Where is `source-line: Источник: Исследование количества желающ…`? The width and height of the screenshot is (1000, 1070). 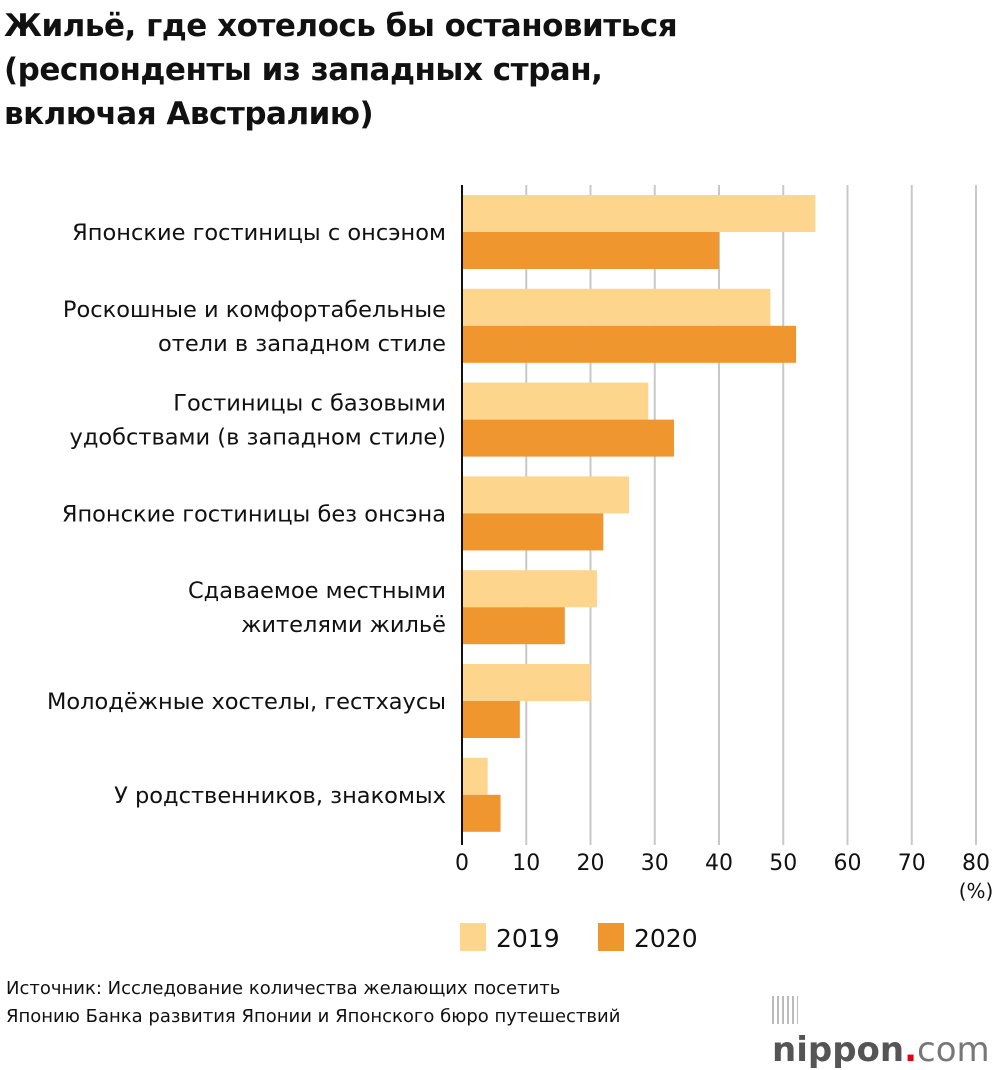
source-line: Источник: Исследование количества желающ… is located at coordinates (283, 988).